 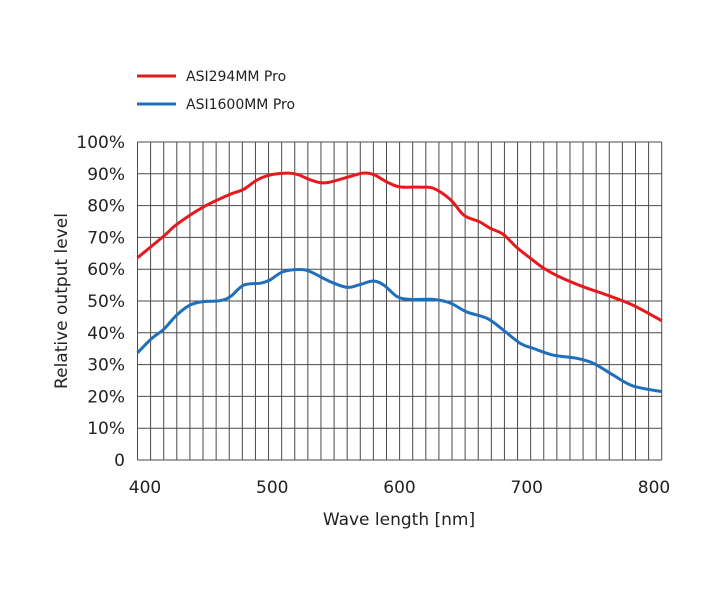 What do you see at coordinates (106, 302) in the screenshot?
I see `y-tick-label: 50%` at bounding box center [106, 302].